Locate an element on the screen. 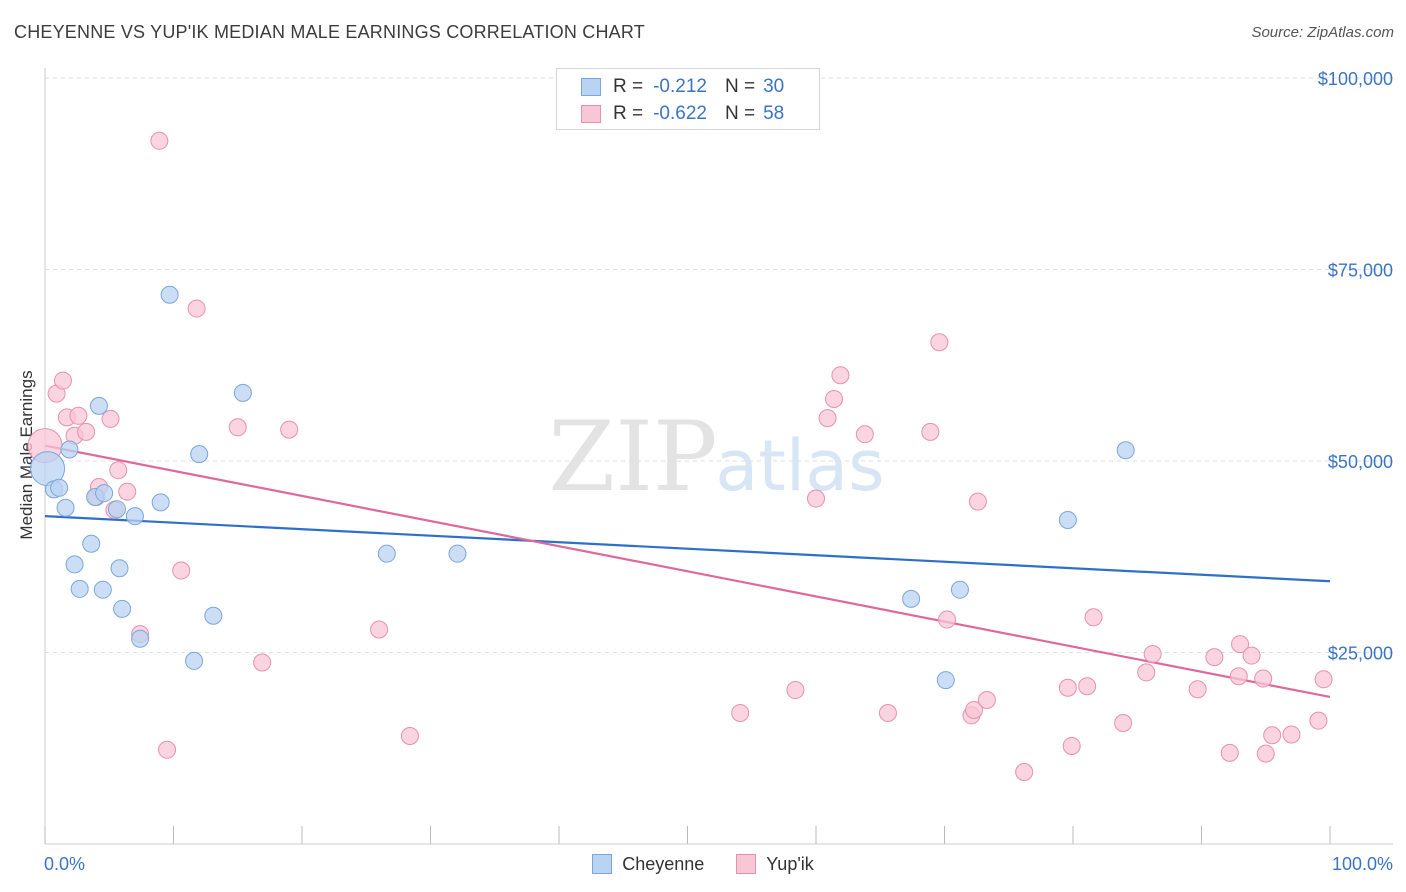 The height and width of the screenshot is (892, 1406). r-label: R = is located at coordinates (628, 86).